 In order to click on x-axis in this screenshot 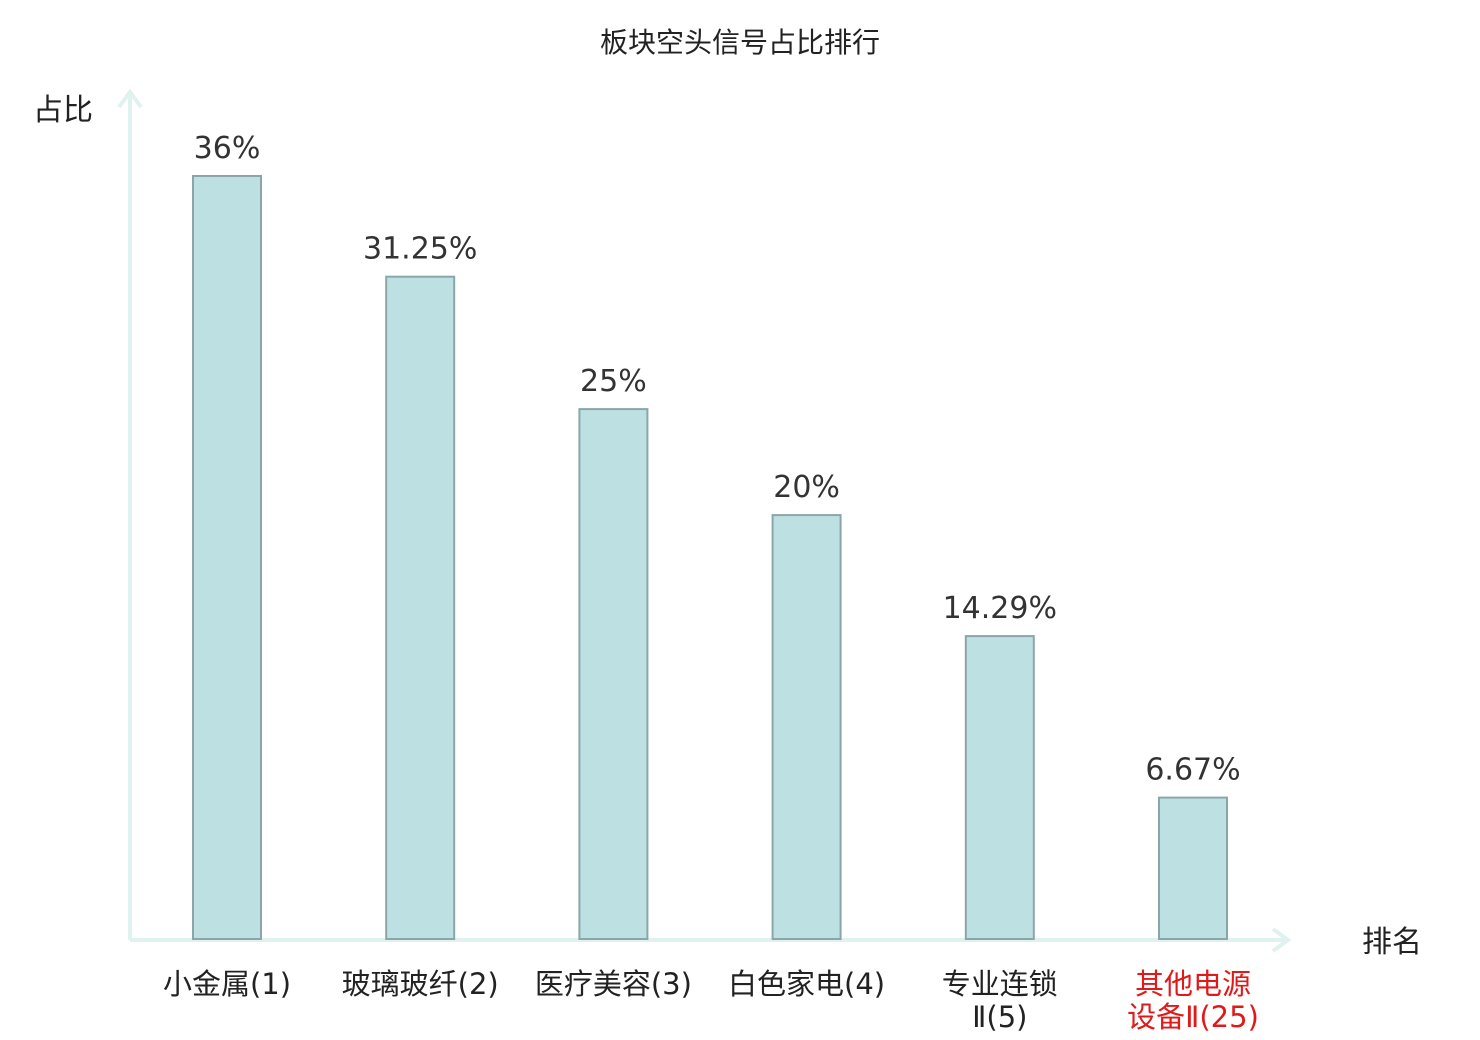, I will do `click(711, 940)`.